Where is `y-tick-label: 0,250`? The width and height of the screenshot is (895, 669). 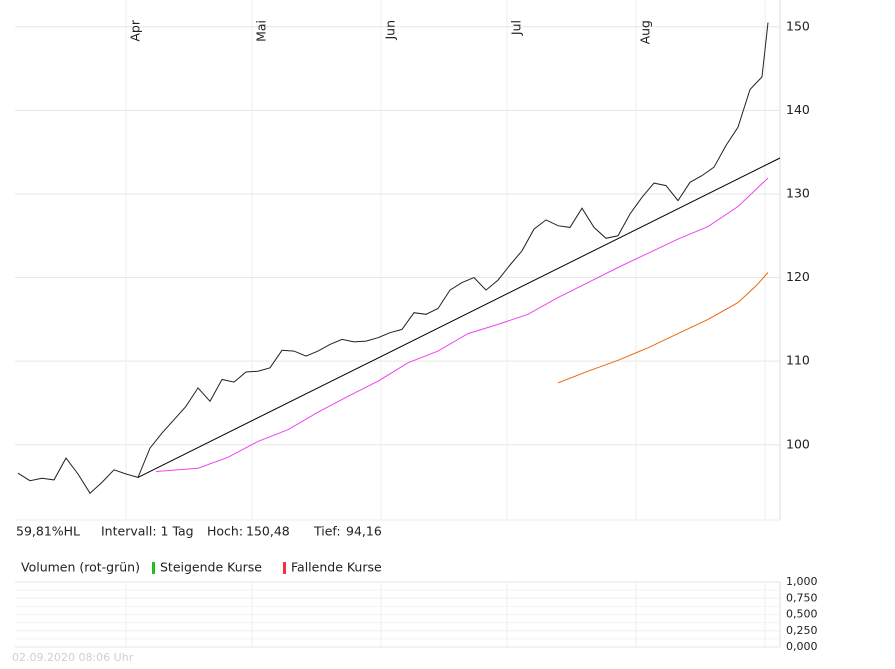 y-tick-label: 0,250 is located at coordinates (802, 630).